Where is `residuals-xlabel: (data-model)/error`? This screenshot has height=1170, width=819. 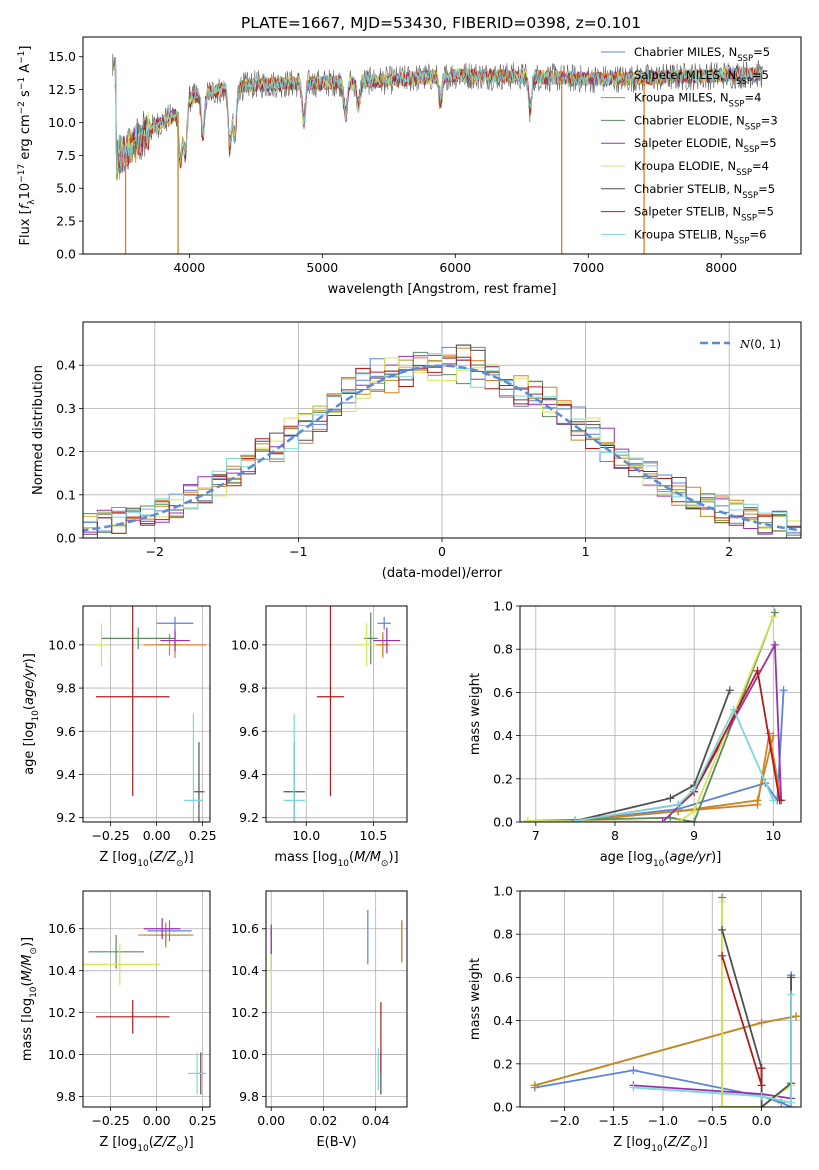
residuals-xlabel: (data-model)/error is located at coordinates (442, 573).